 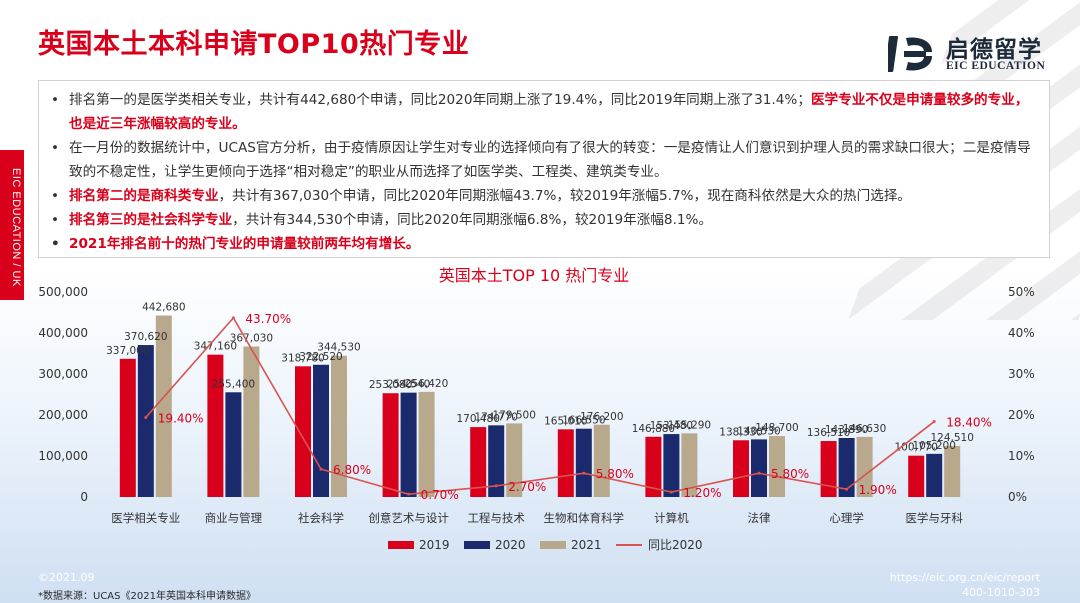 I want to click on bar-value-label: 146,630, so click(x=864, y=429).